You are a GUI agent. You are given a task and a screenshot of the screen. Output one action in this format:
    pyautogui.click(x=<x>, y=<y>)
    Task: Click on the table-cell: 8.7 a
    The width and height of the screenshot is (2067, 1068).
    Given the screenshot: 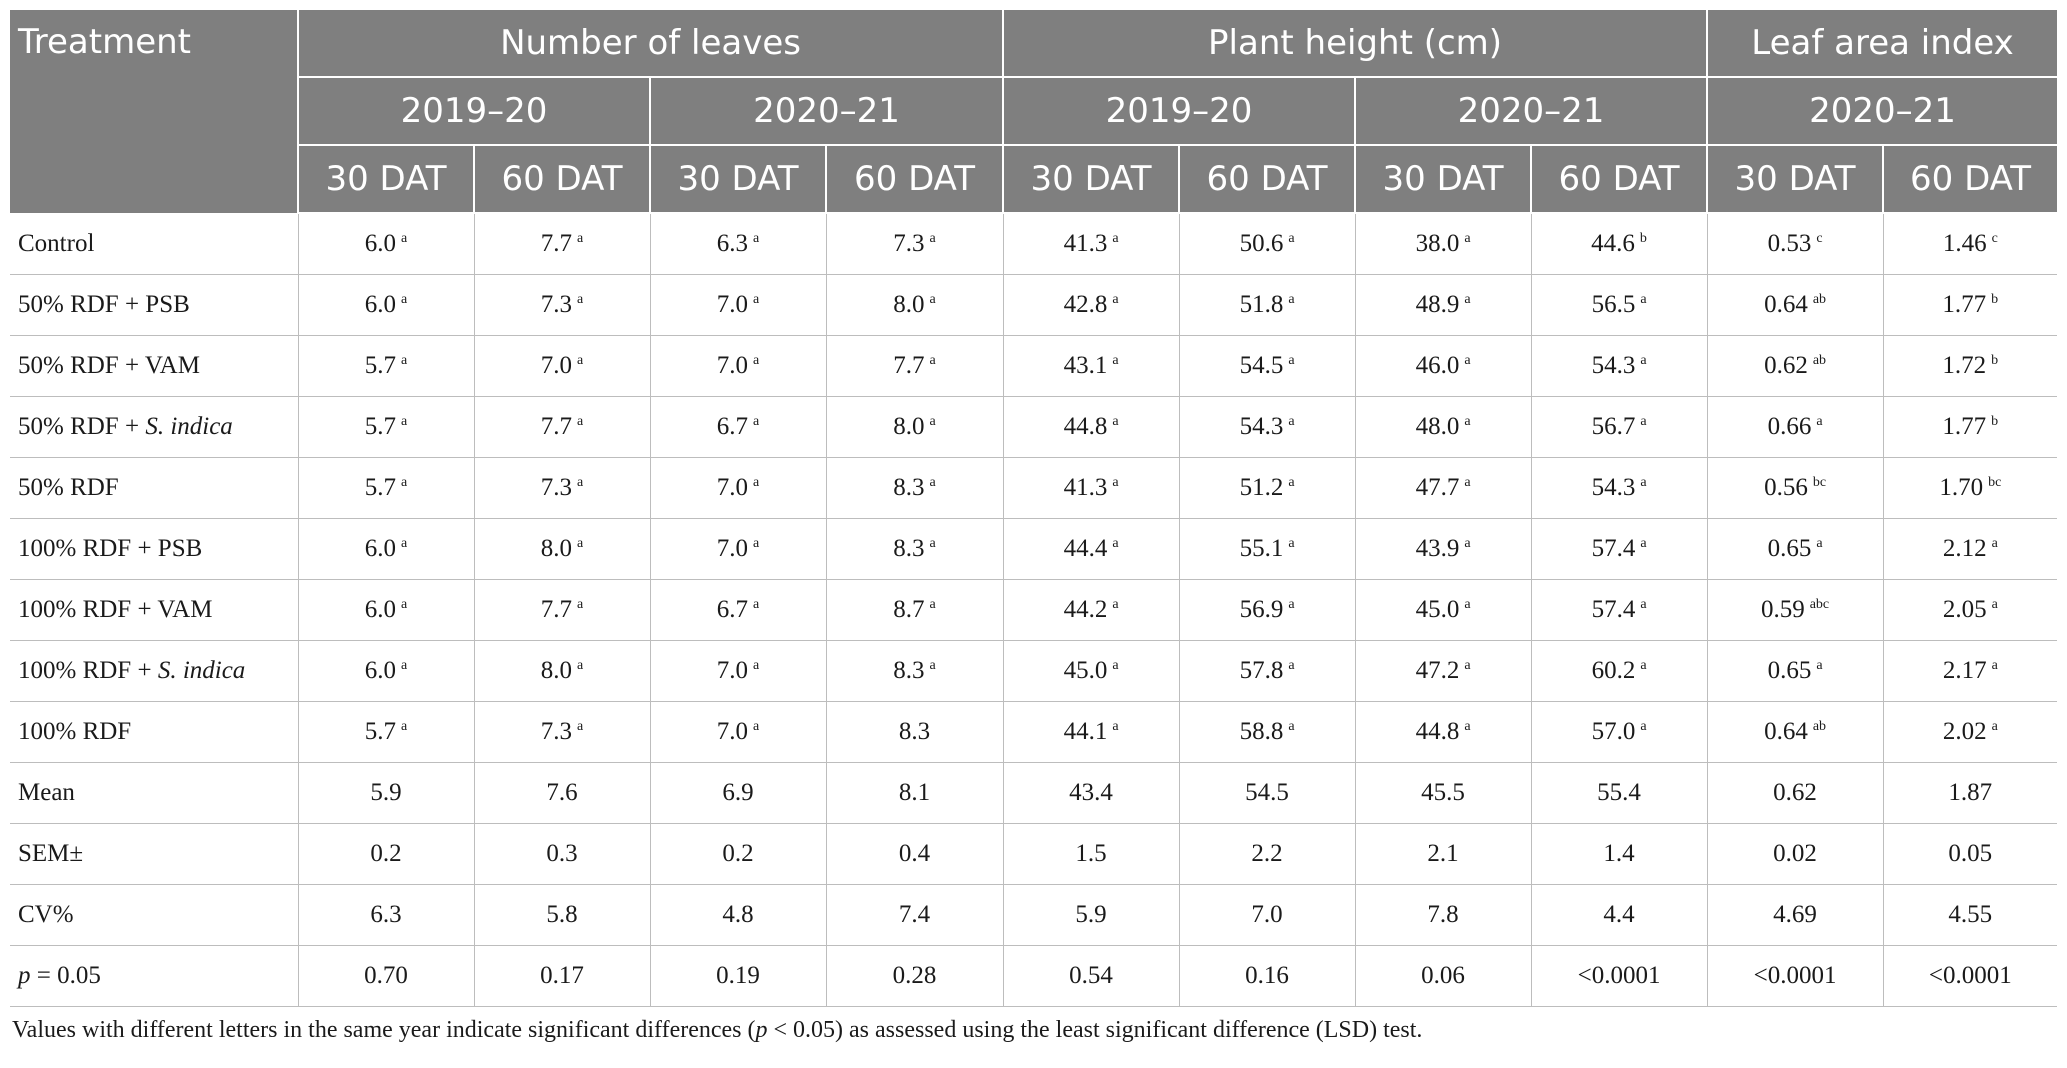 What is the action you would take?
    pyautogui.click(x=915, y=610)
    